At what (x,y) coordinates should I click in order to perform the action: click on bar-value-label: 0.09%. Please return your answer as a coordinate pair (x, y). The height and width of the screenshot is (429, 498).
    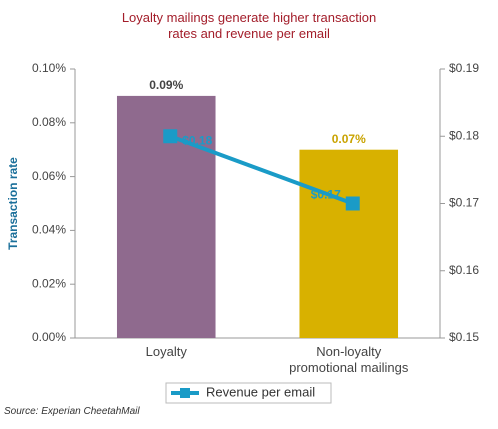
    Looking at the image, I should click on (166, 85).